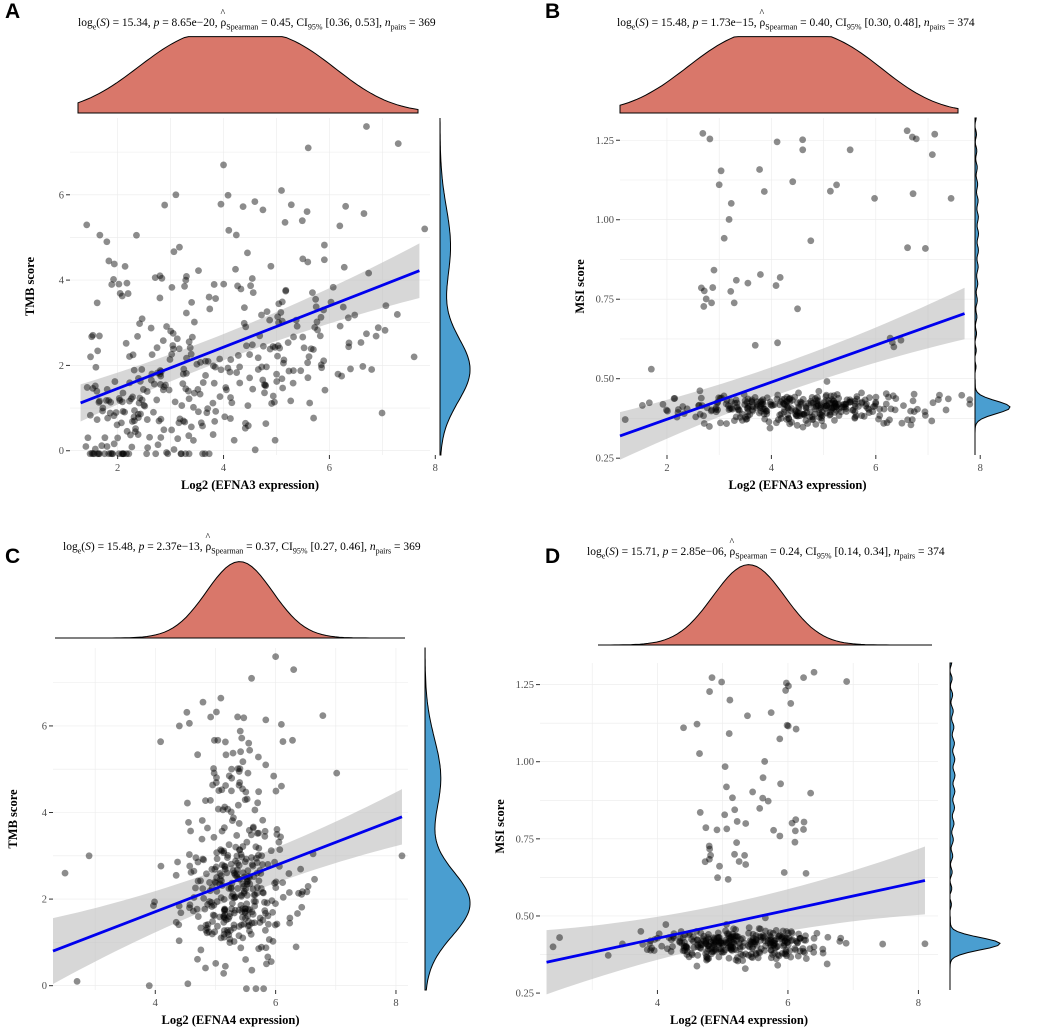  What do you see at coordinates (230, 819) in the screenshot?
I see `gridlines` at bounding box center [230, 819].